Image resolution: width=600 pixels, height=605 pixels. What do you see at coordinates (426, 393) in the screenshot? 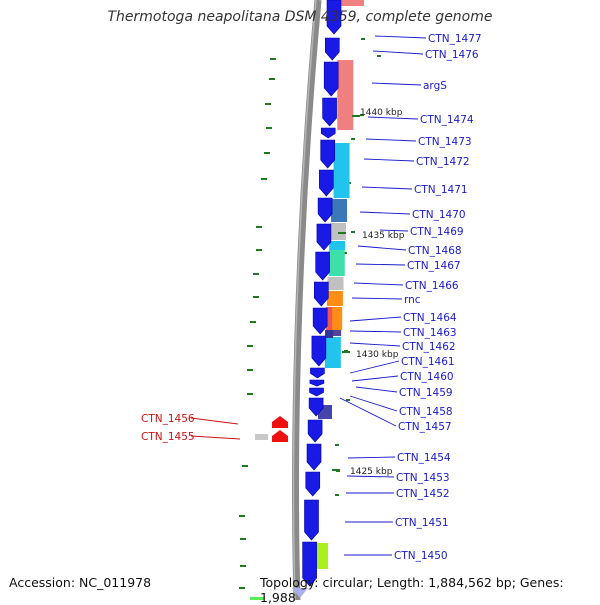
I see `gene-label: CTN_1459` at bounding box center [426, 393].